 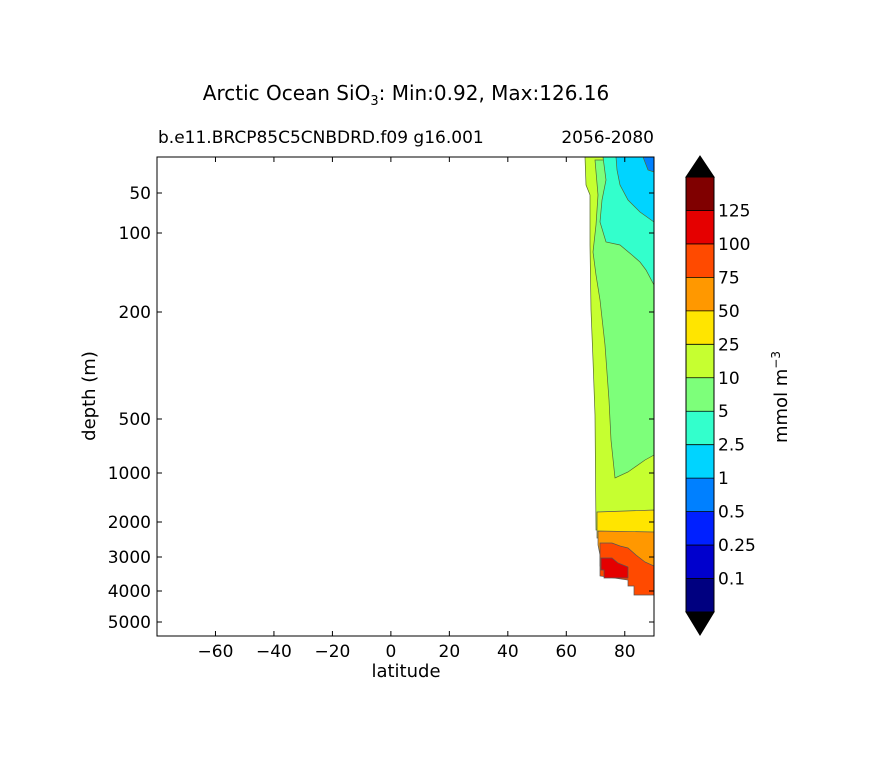 What do you see at coordinates (390, 652) in the screenshot?
I see `x-tick-label: 0` at bounding box center [390, 652].